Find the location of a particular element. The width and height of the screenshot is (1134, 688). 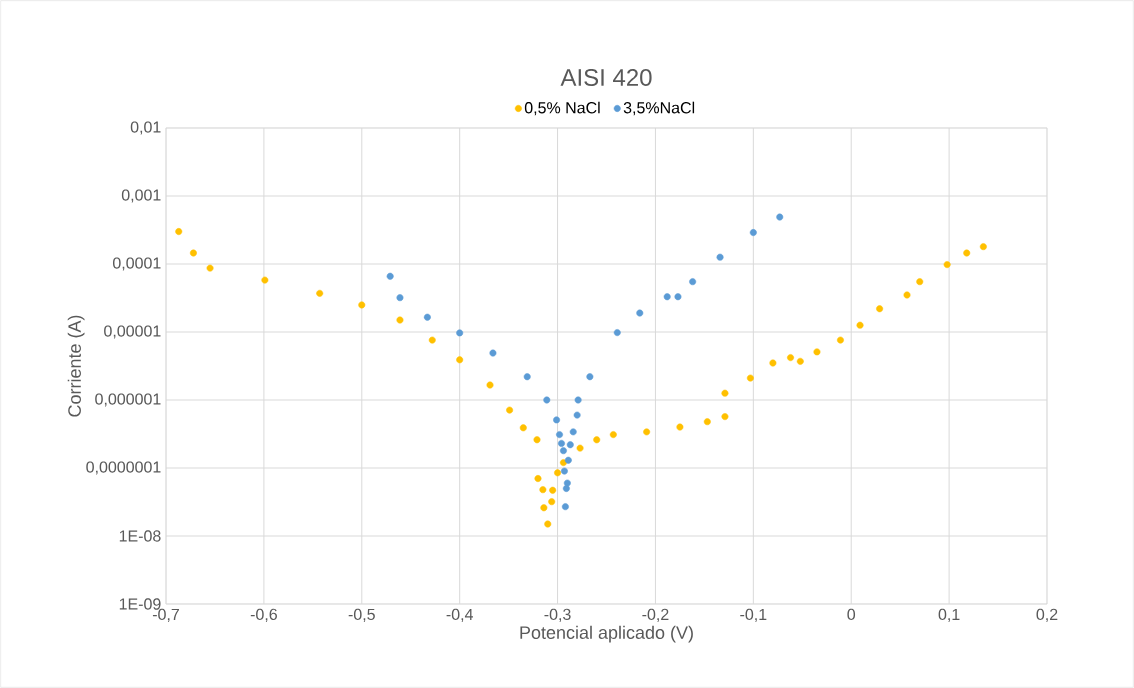

x-tick-label: -0,5 is located at coordinates (361, 615).